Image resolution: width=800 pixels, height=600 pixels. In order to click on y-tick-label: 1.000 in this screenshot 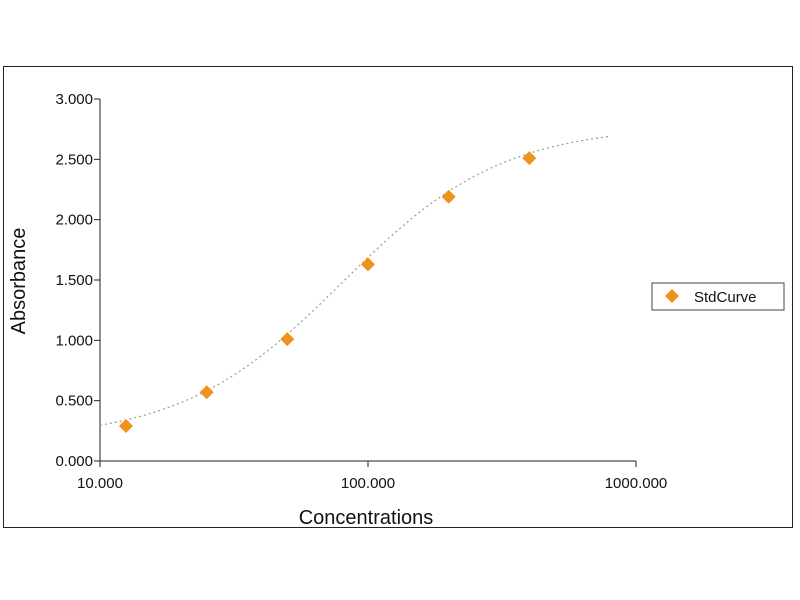, I will do `click(74, 340)`.